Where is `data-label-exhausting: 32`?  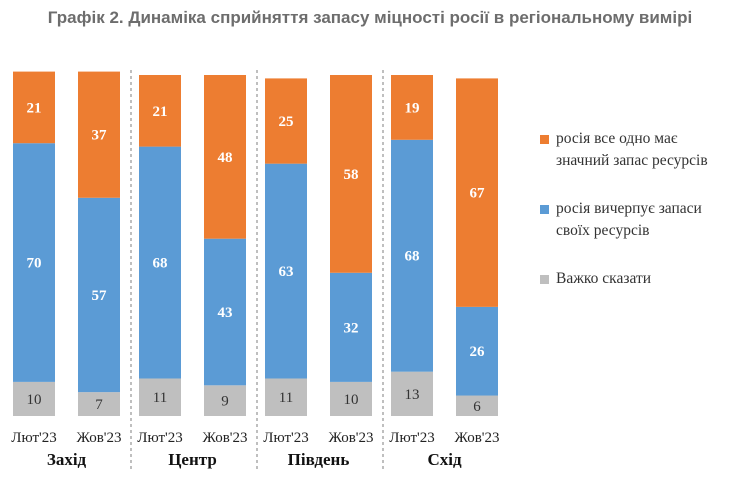
data-label-exhausting: 32 is located at coordinates (351, 328).